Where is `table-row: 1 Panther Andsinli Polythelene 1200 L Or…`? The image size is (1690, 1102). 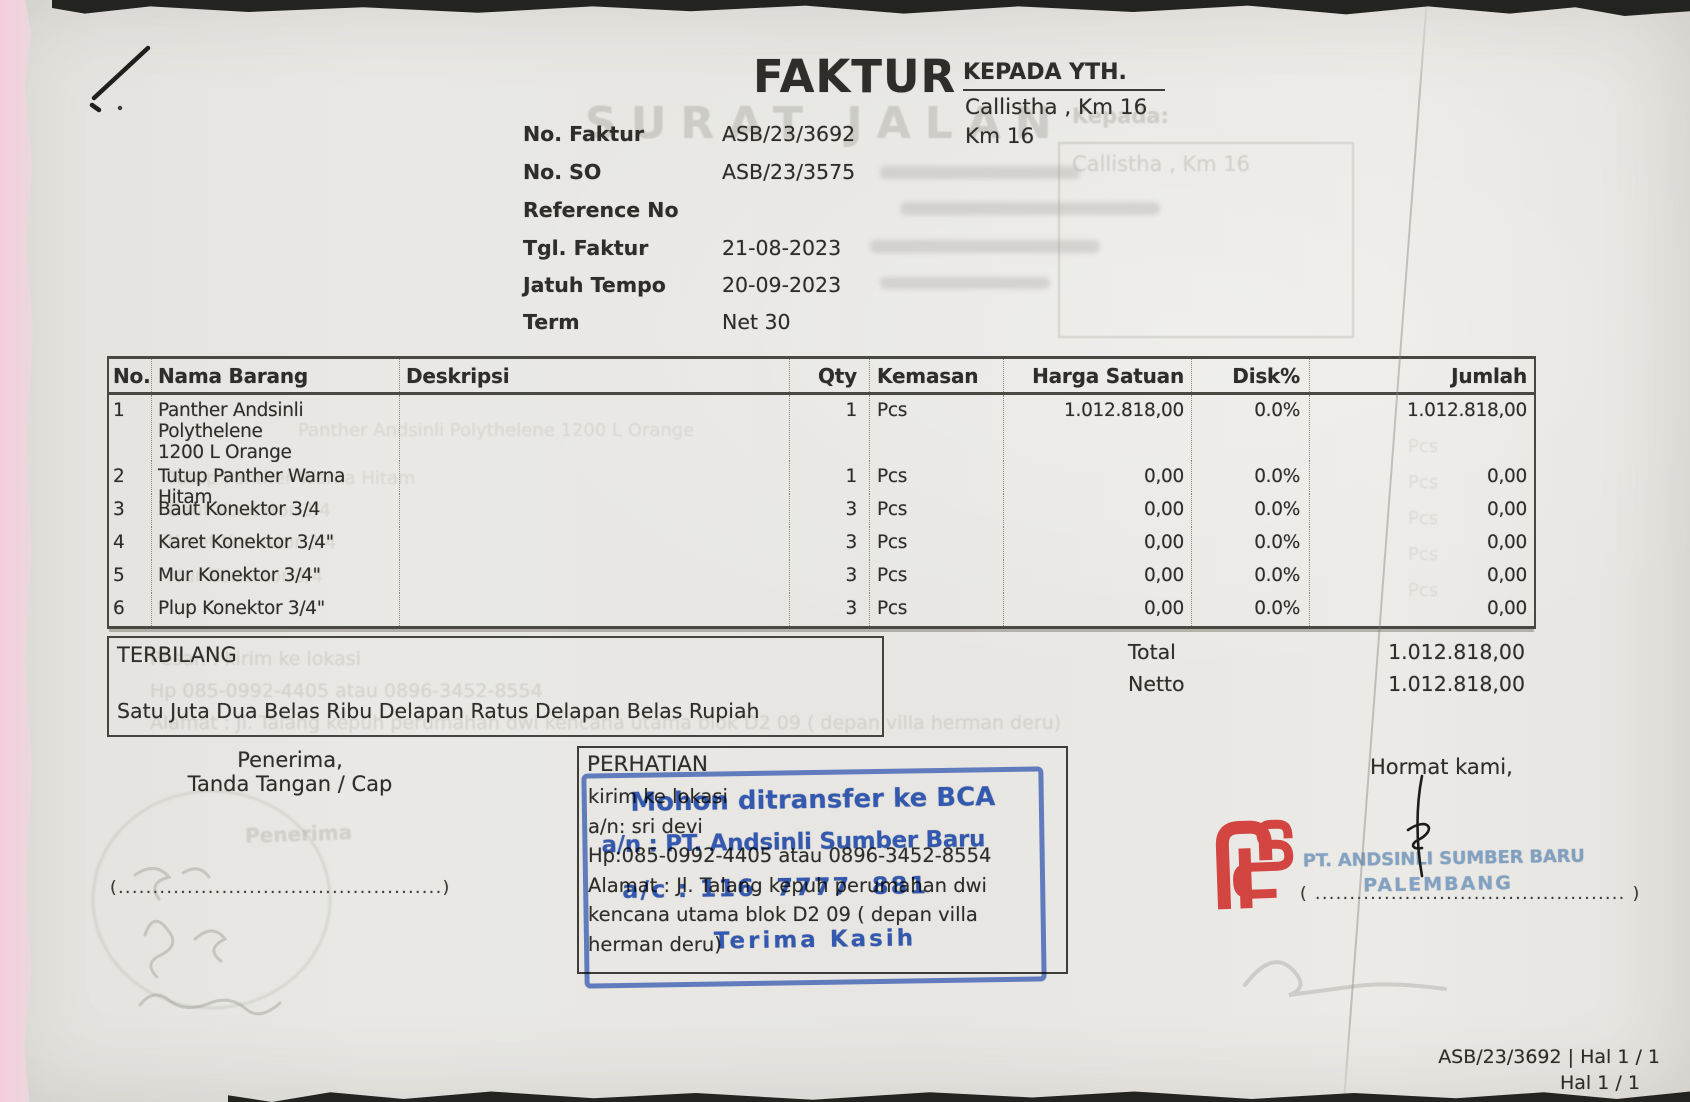
table-row: 1 Panther Andsinli Polythelene 1200 L Or… is located at coordinates (821, 429).